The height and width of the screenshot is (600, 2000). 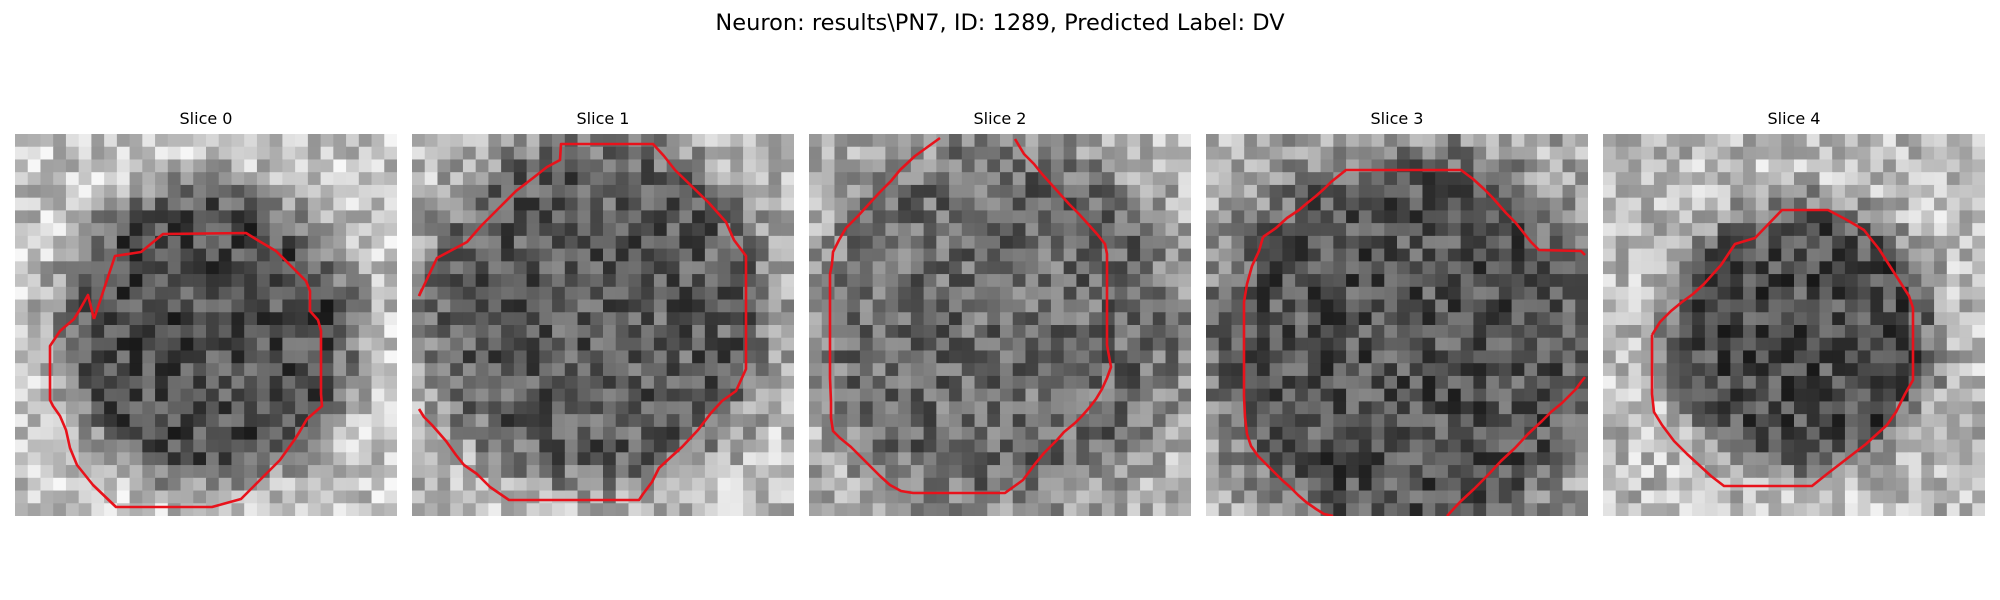 I want to click on slice-title: Slice 1, so click(x=603, y=118).